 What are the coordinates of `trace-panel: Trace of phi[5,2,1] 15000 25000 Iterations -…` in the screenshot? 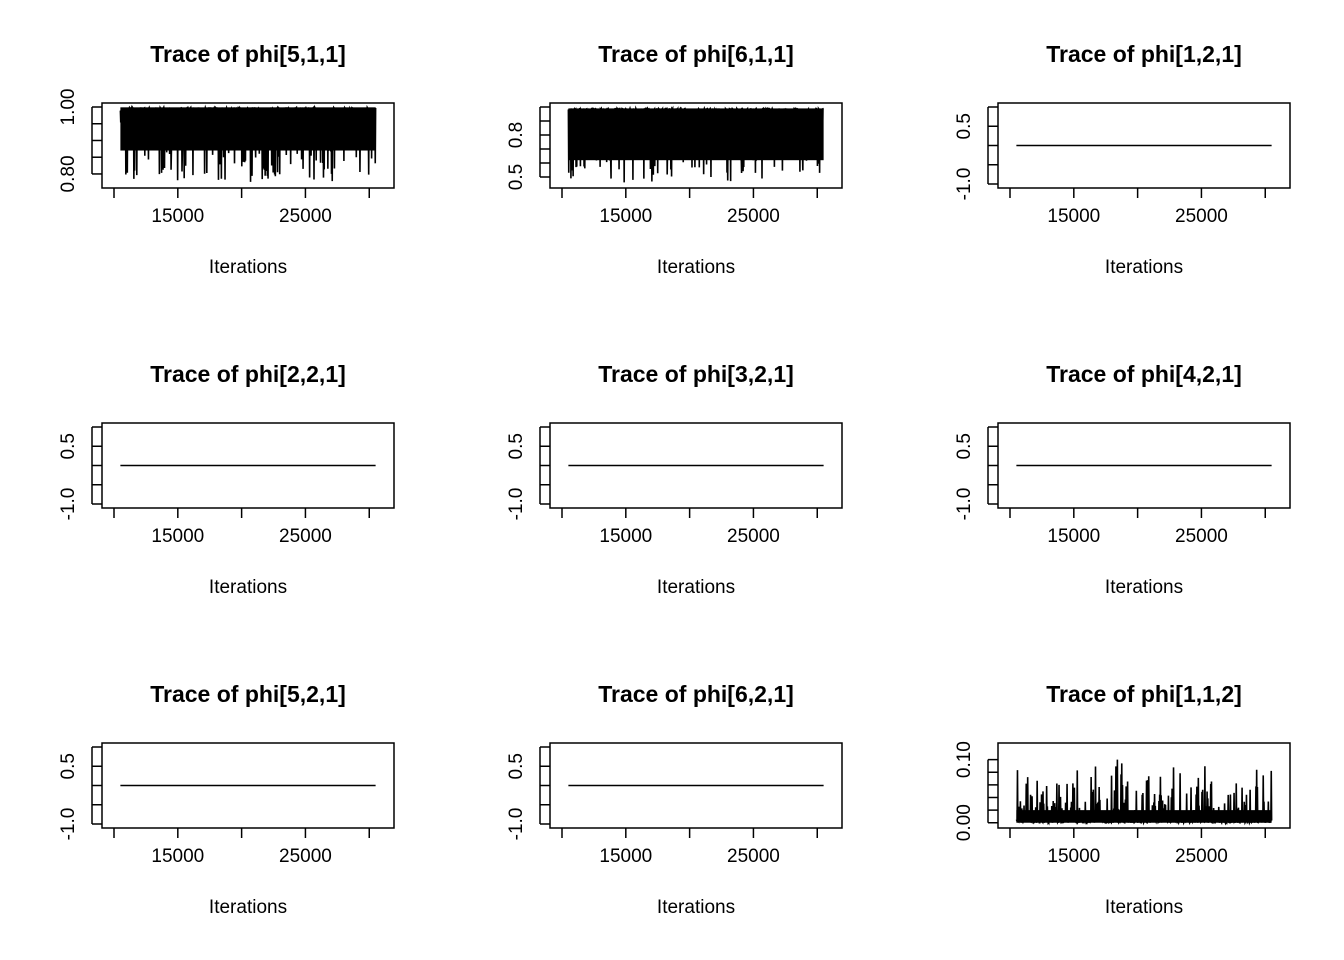 It's located at (226, 799).